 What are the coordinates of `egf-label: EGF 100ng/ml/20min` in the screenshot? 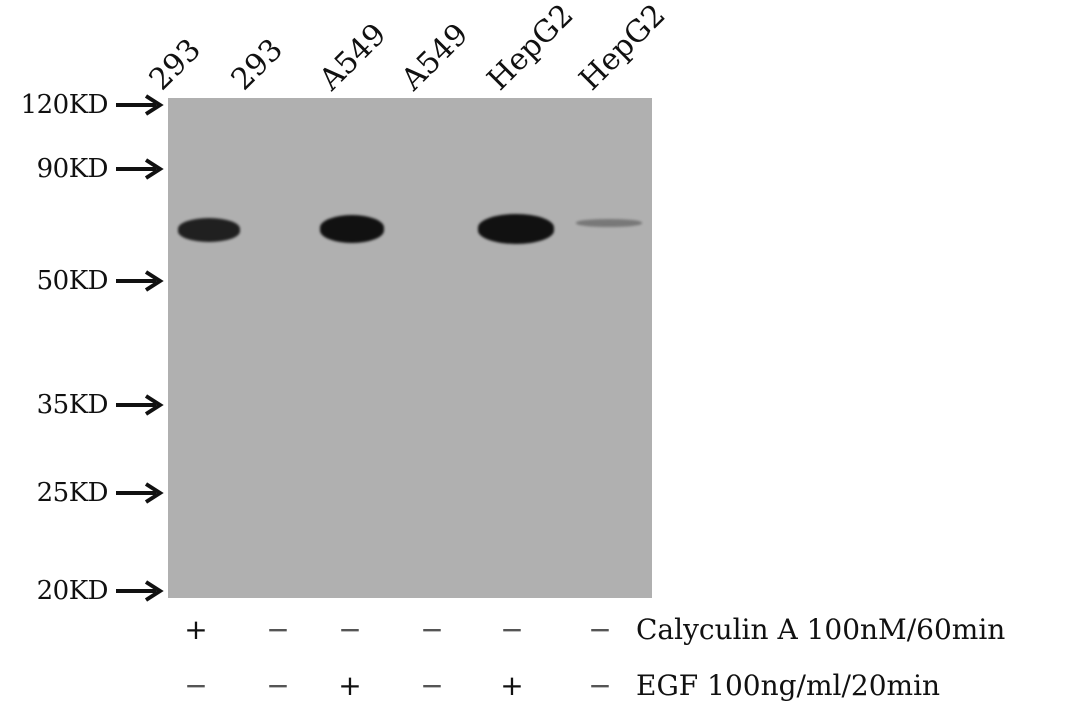 It's located at (788, 685).